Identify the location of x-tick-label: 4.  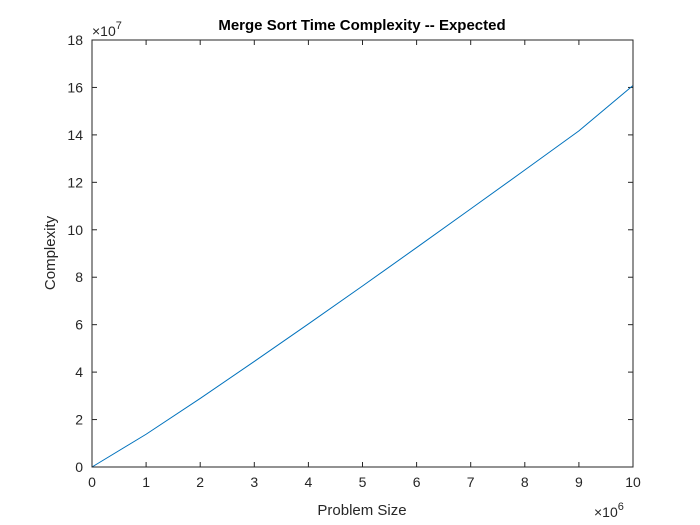
(309, 482).